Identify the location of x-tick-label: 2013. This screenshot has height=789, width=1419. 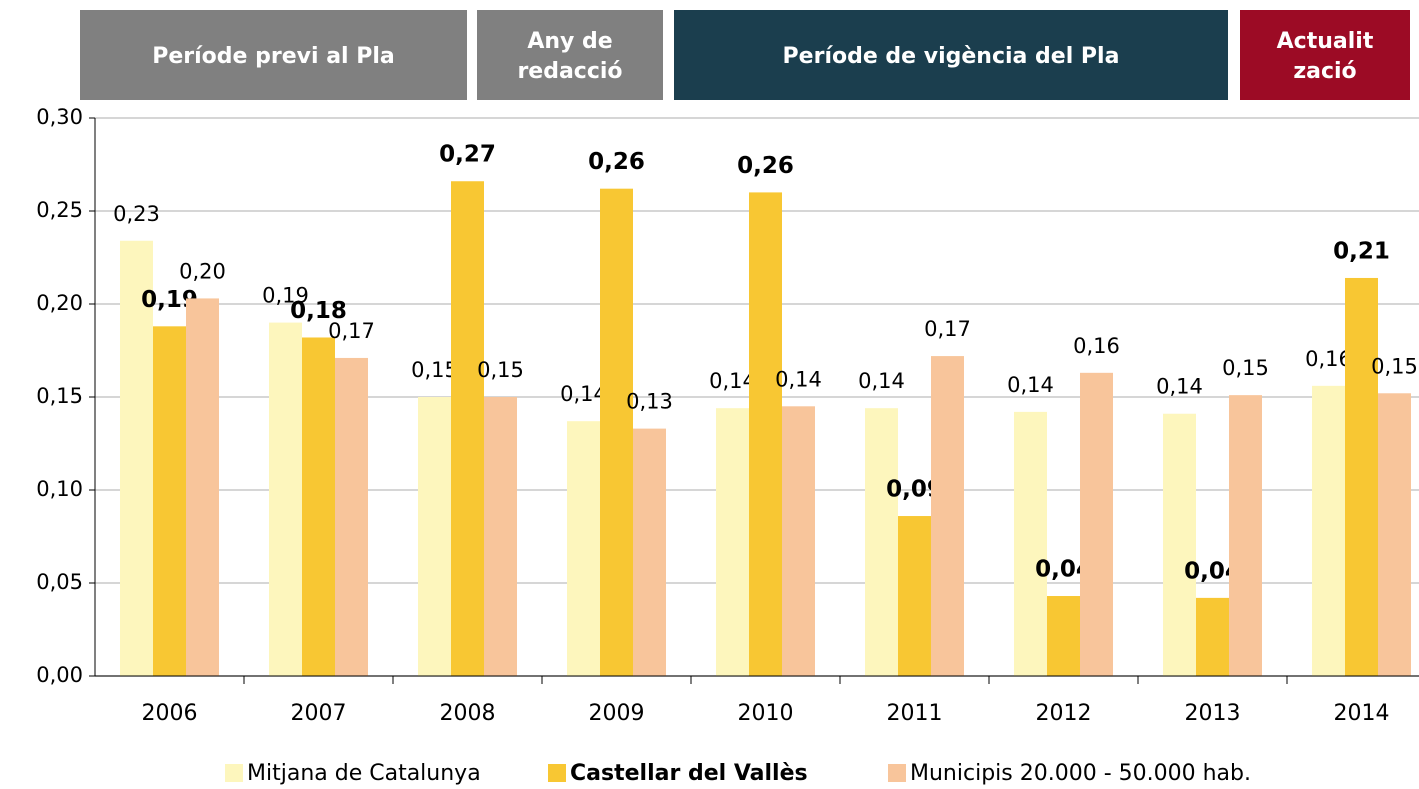
(1213, 713).